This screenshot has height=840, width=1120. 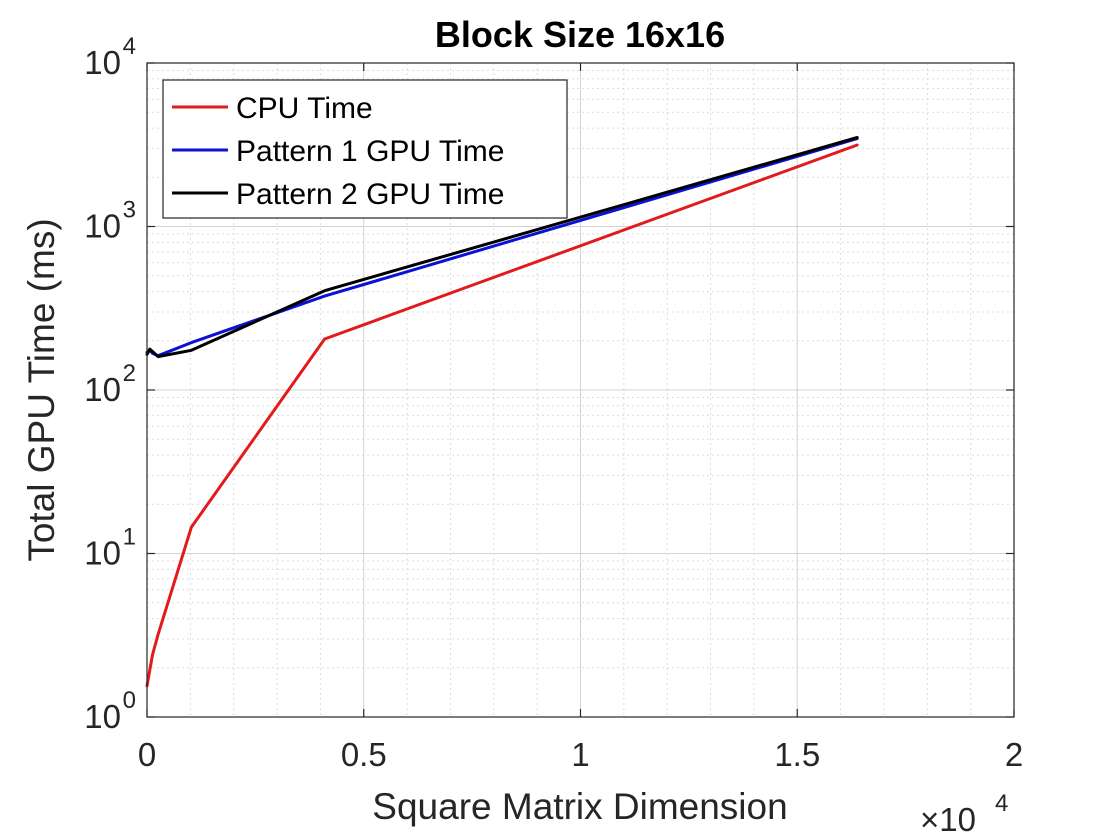 I want to click on x-tick-label: 1, so click(x=580, y=754).